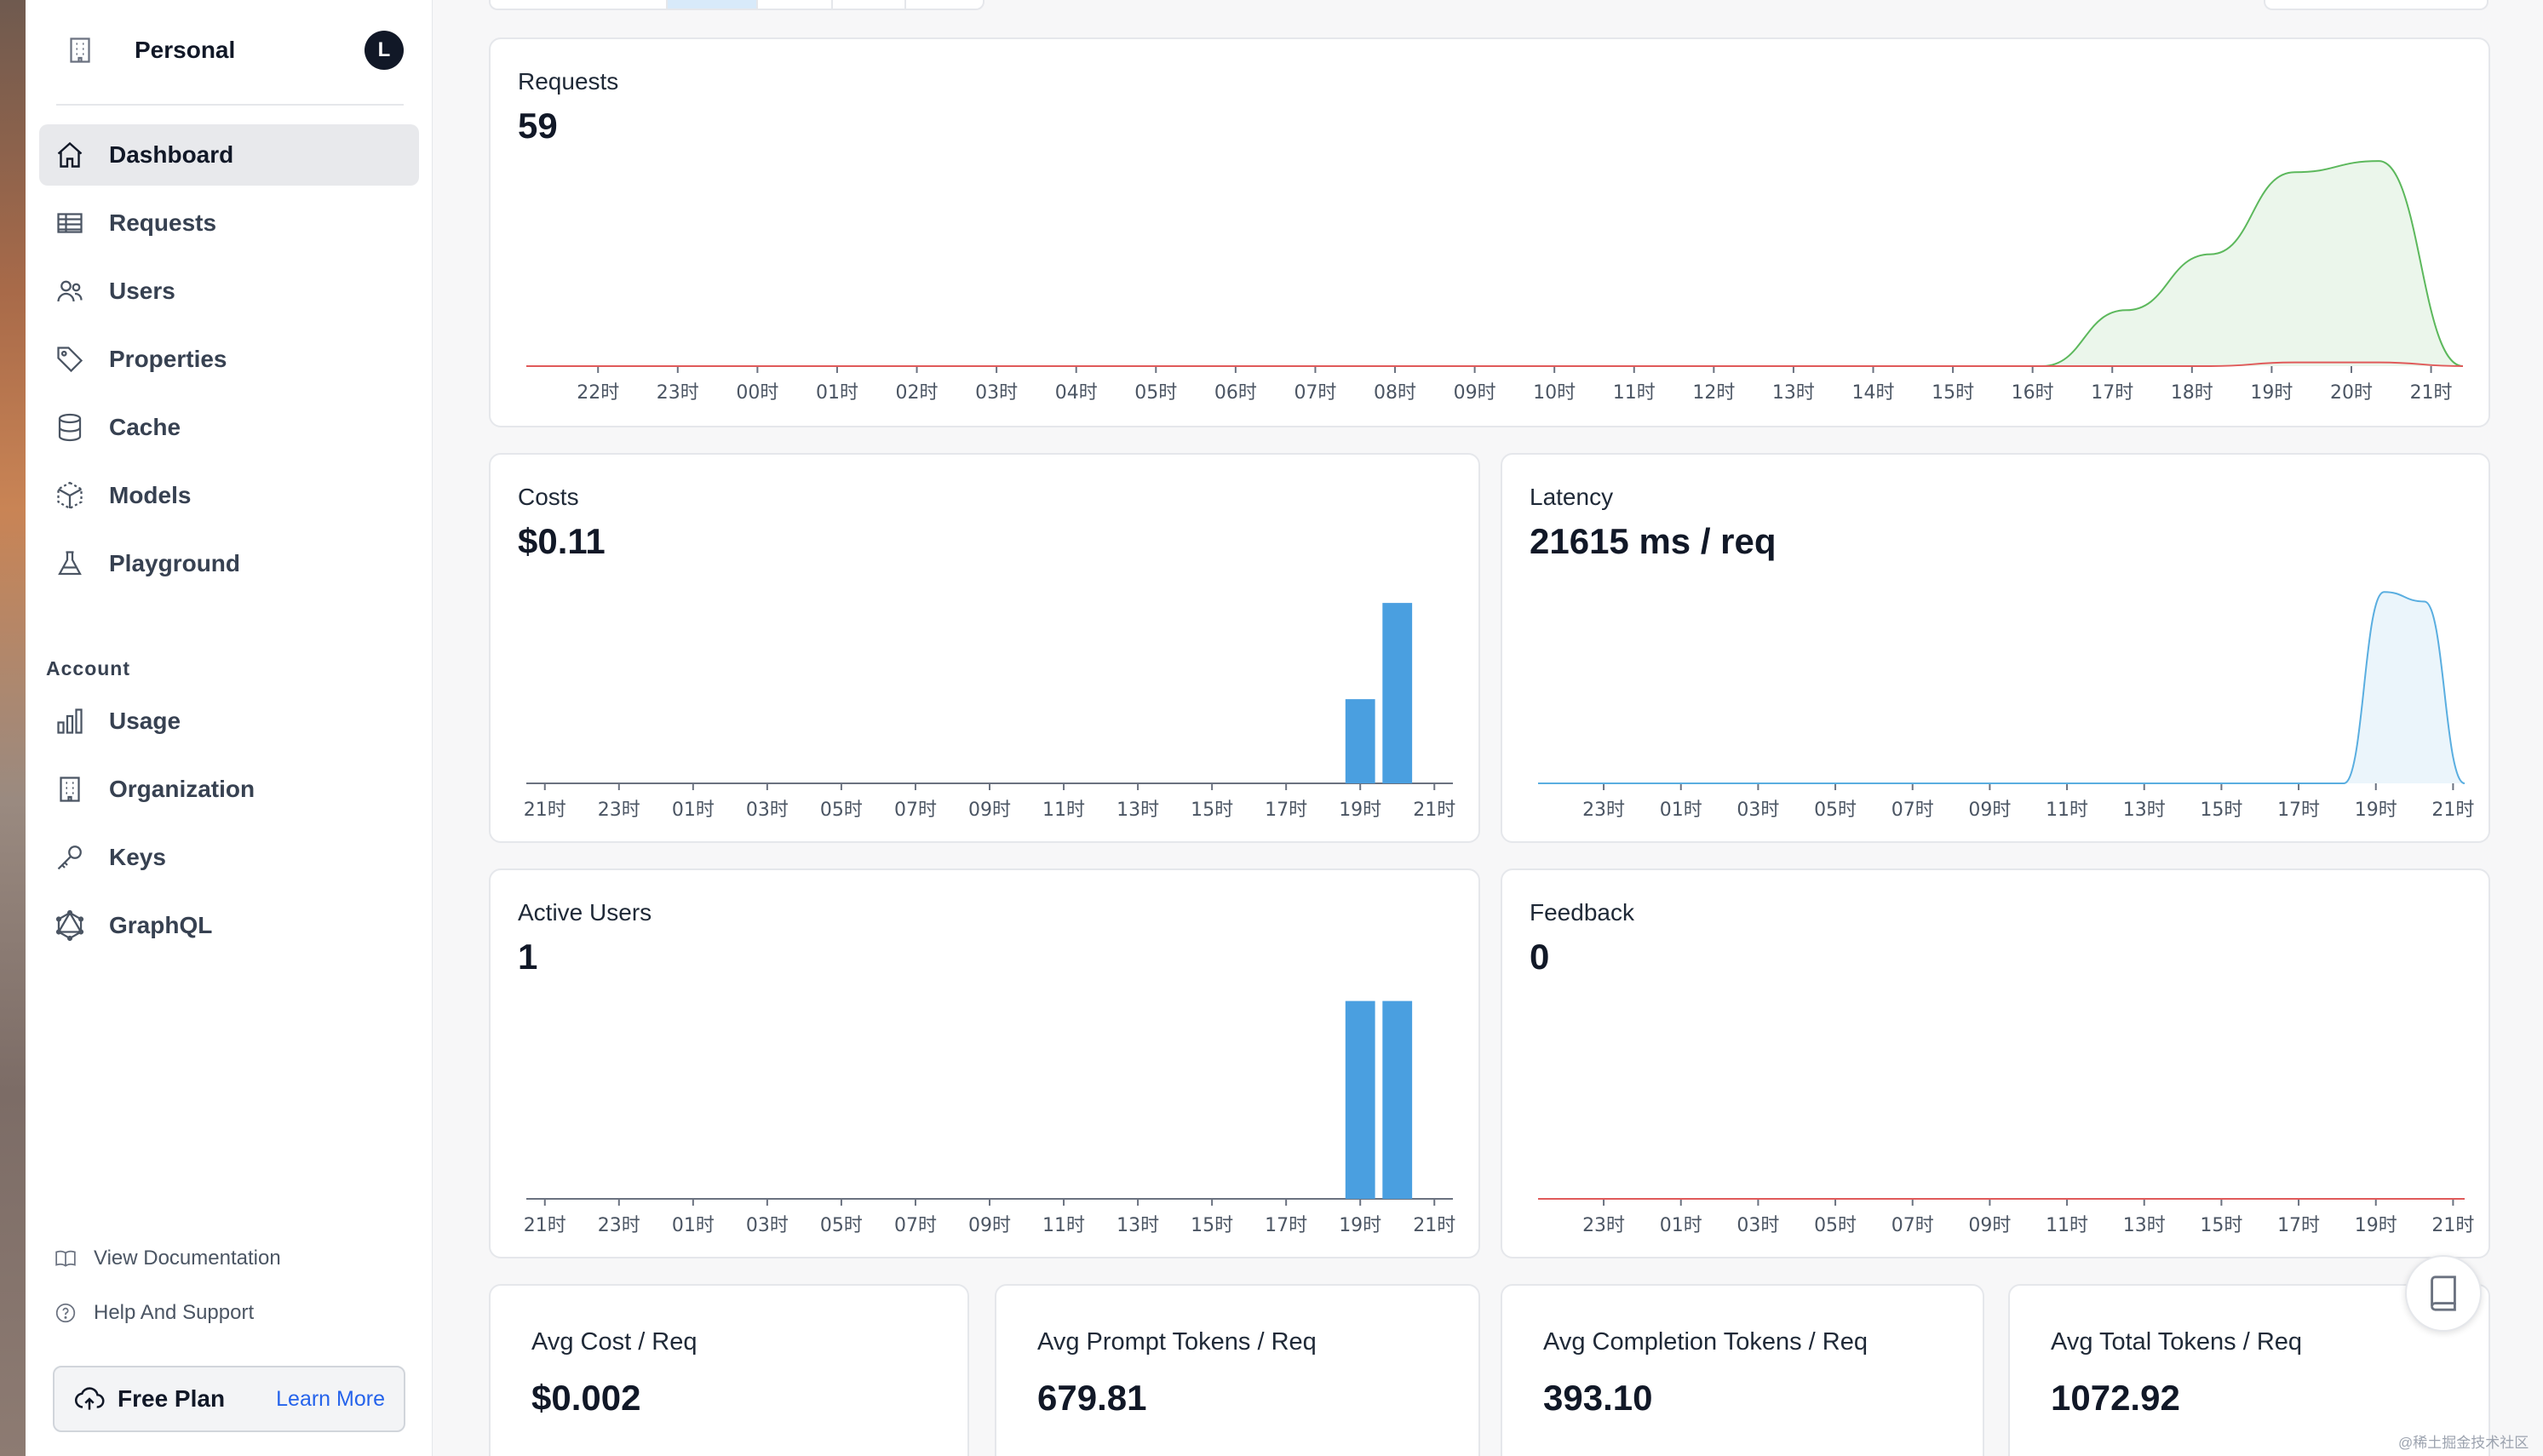  I want to click on time-range-selector, so click(736, 5).